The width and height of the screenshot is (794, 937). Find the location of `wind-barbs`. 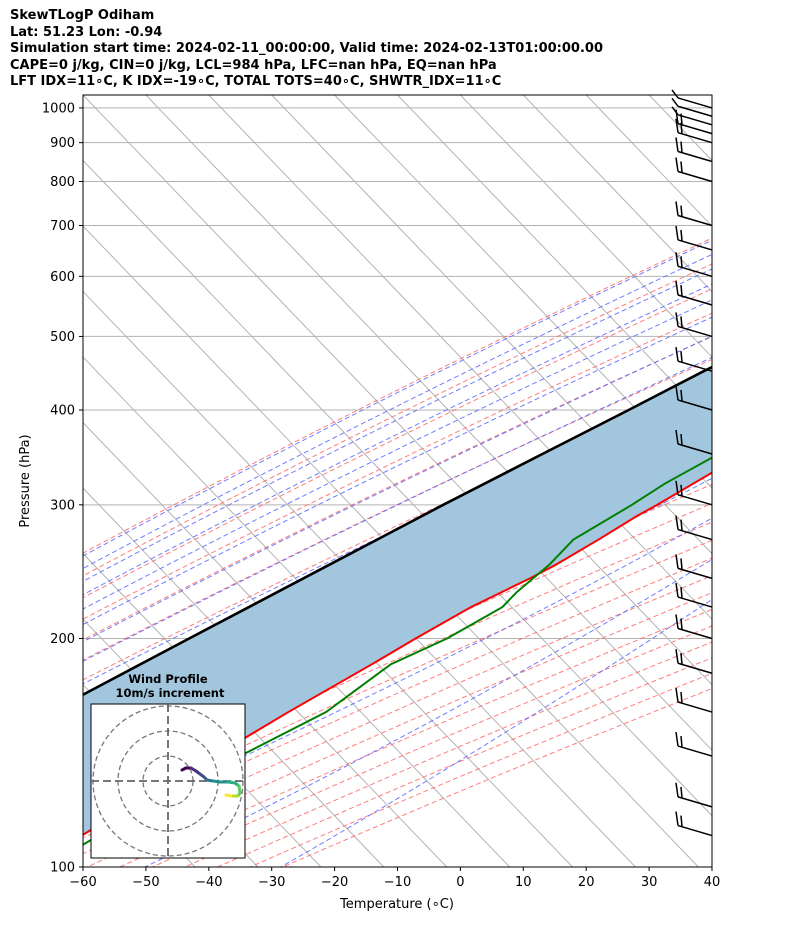

wind-barbs is located at coordinates (692, 463).